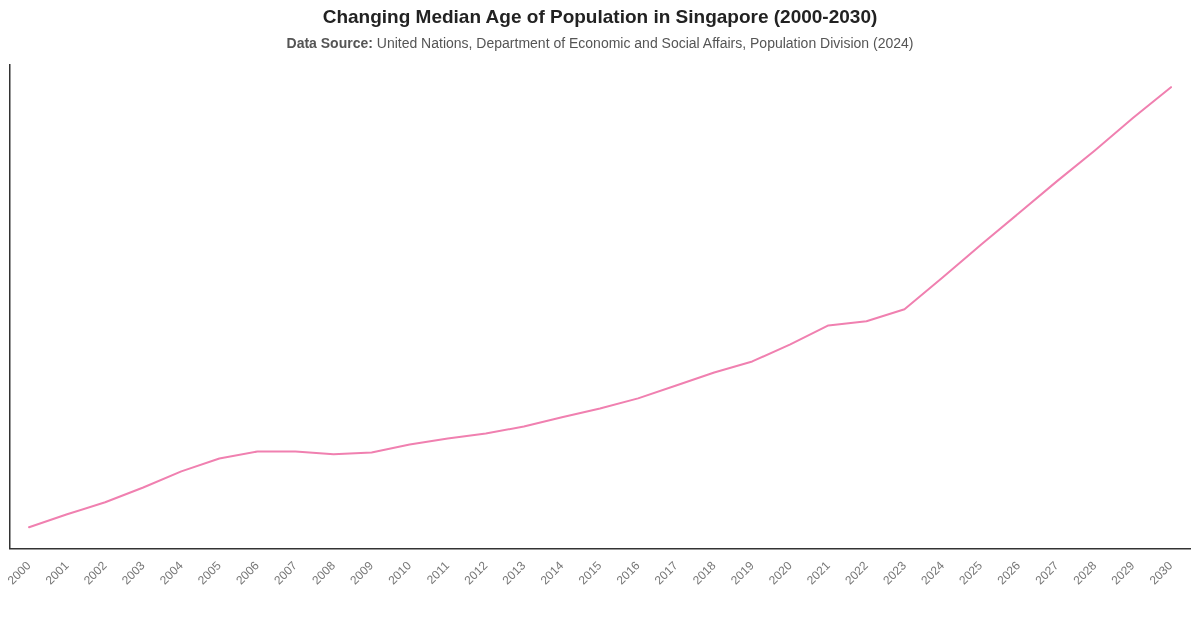 The image size is (1200, 628). What do you see at coordinates (600, 43) in the screenshot?
I see `chart-subtitle: Data Source: United Nations, Department of Economic and Social Affairs, Population Division (2024)` at bounding box center [600, 43].